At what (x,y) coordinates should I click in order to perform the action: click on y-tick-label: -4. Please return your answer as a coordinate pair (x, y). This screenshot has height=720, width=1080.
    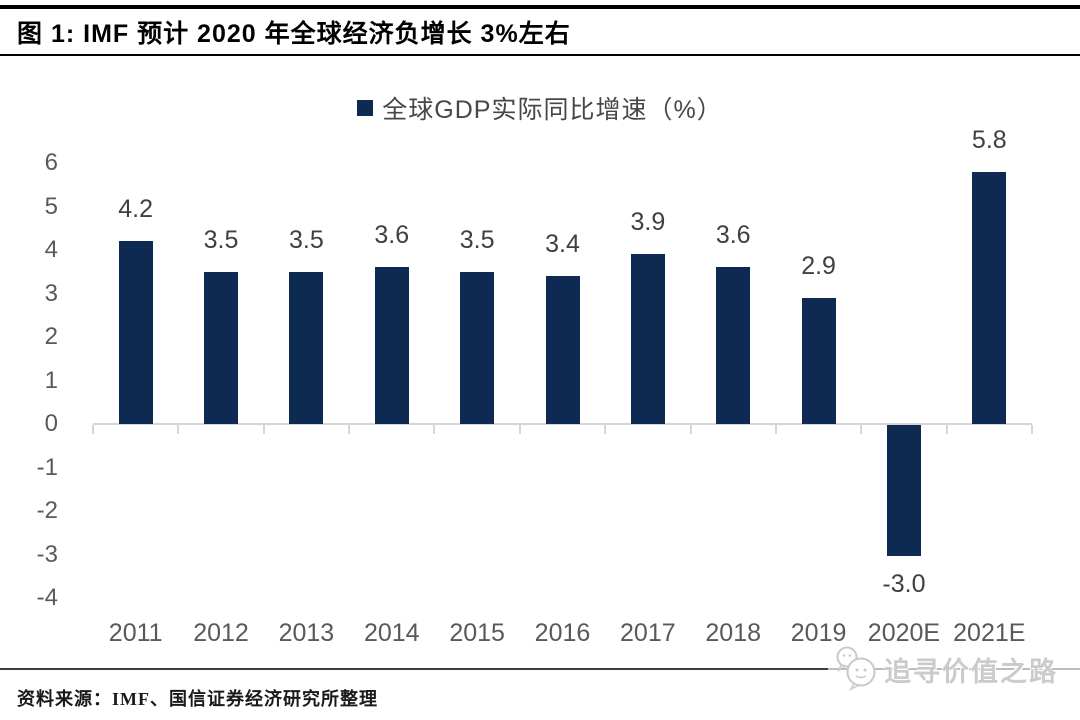
    Looking at the image, I should click on (47, 597).